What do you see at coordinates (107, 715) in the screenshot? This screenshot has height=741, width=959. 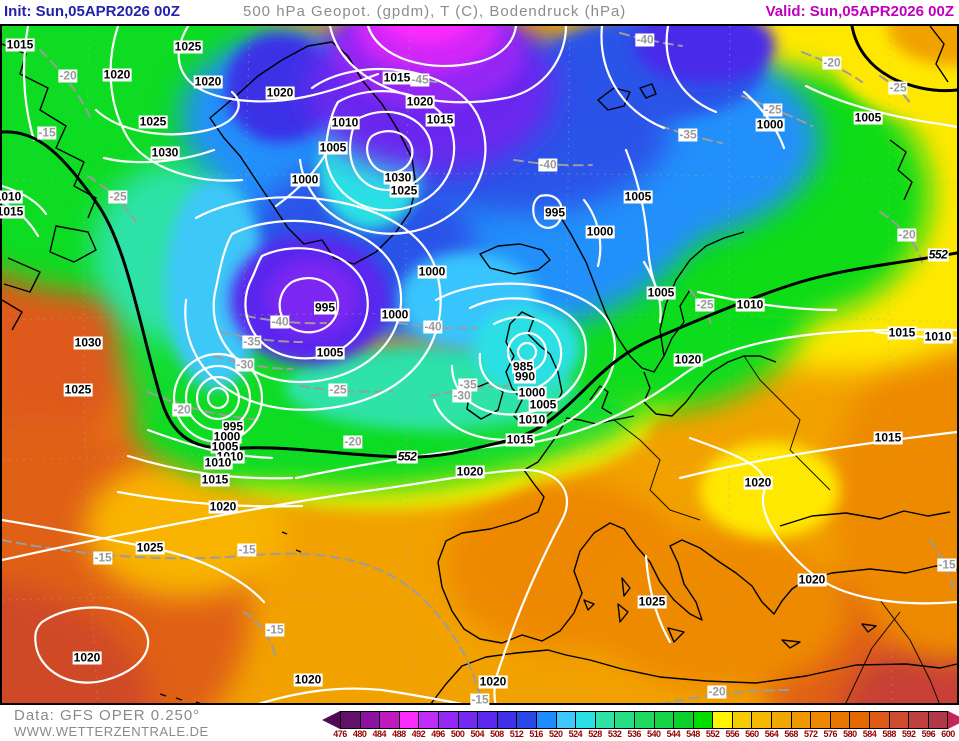 I see `data-source-label: Data: GFS OPER 0.250°` at bounding box center [107, 715].